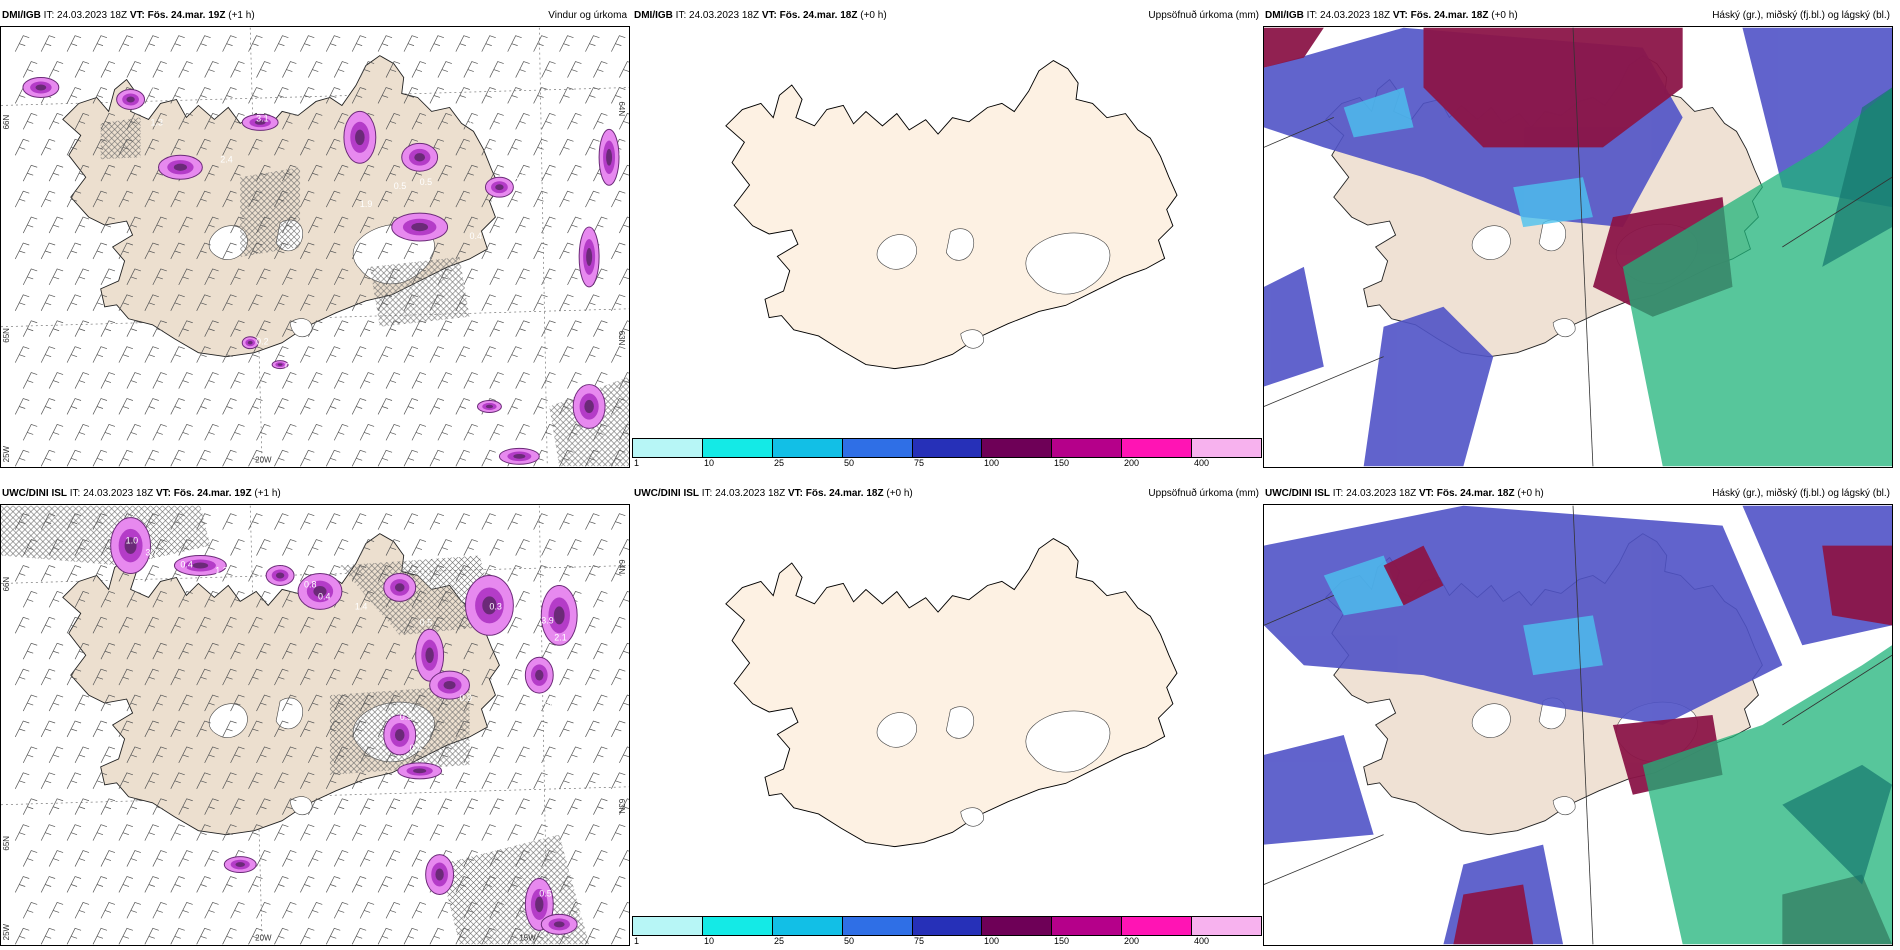 The height and width of the screenshot is (950, 1900). What do you see at coordinates (157, 122) in the screenshot?
I see `precip-value-label: 1.3` at bounding box center [157, 122].